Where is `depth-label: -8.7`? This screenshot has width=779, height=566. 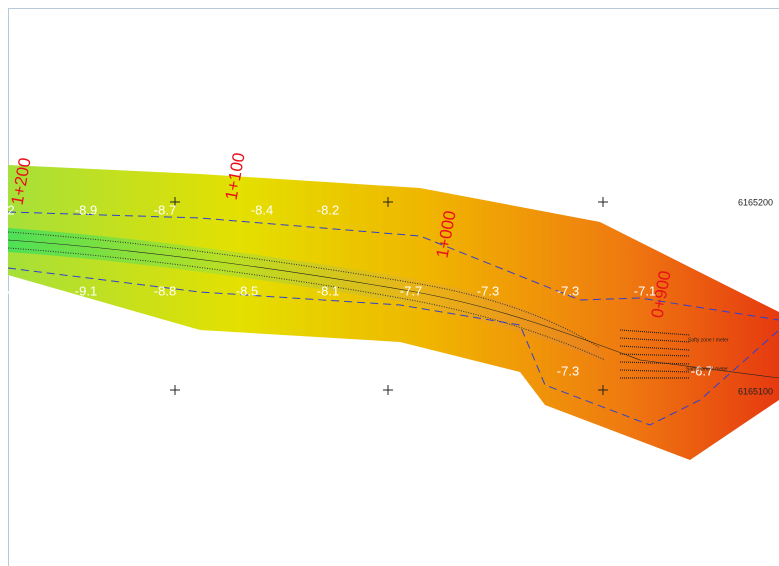 depth-label: -8.7 is located at coordinates (165, 209).